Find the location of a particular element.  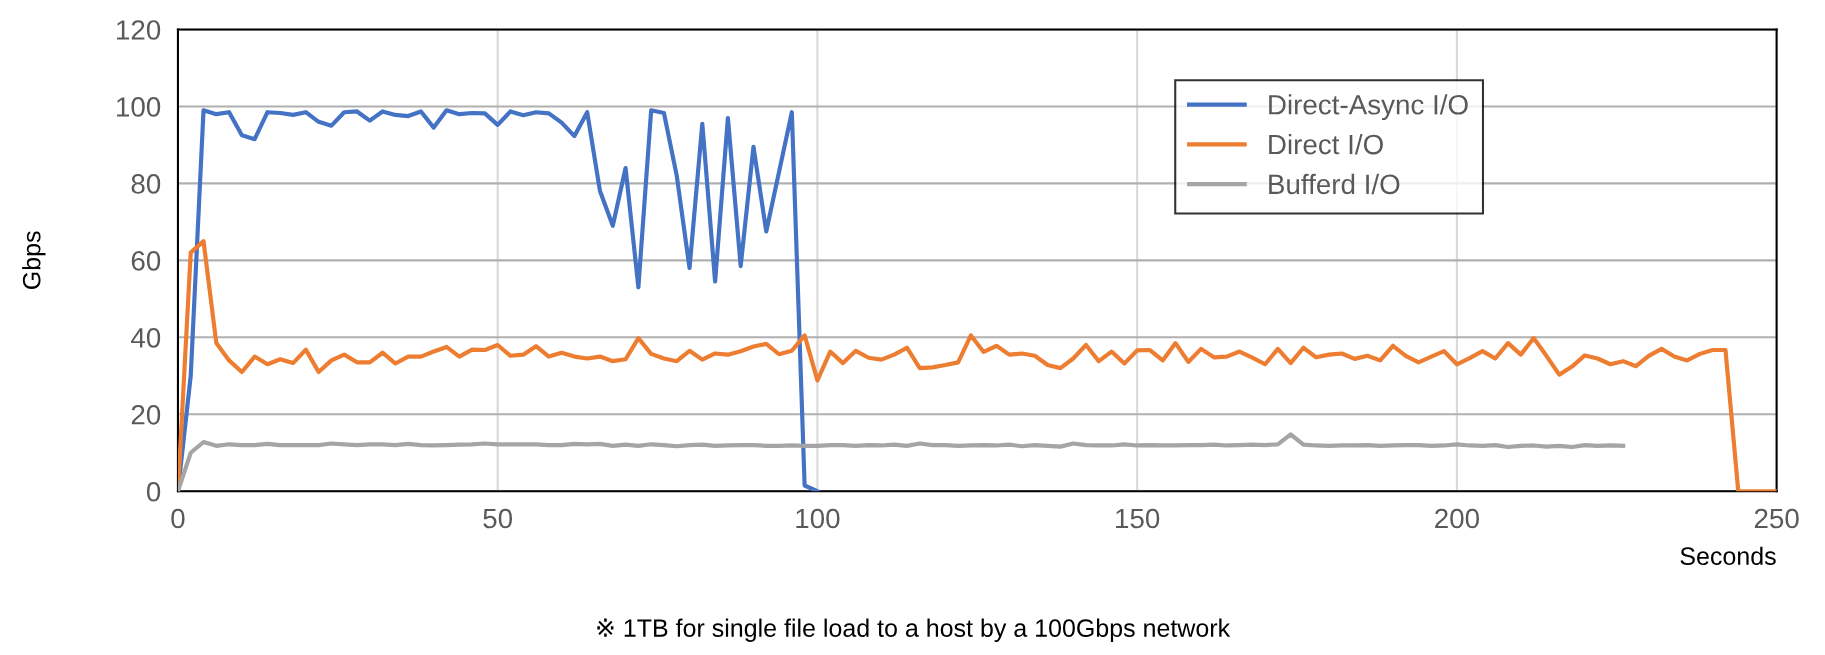

y-tick-label: 100 is located at coordinates (139, 107).